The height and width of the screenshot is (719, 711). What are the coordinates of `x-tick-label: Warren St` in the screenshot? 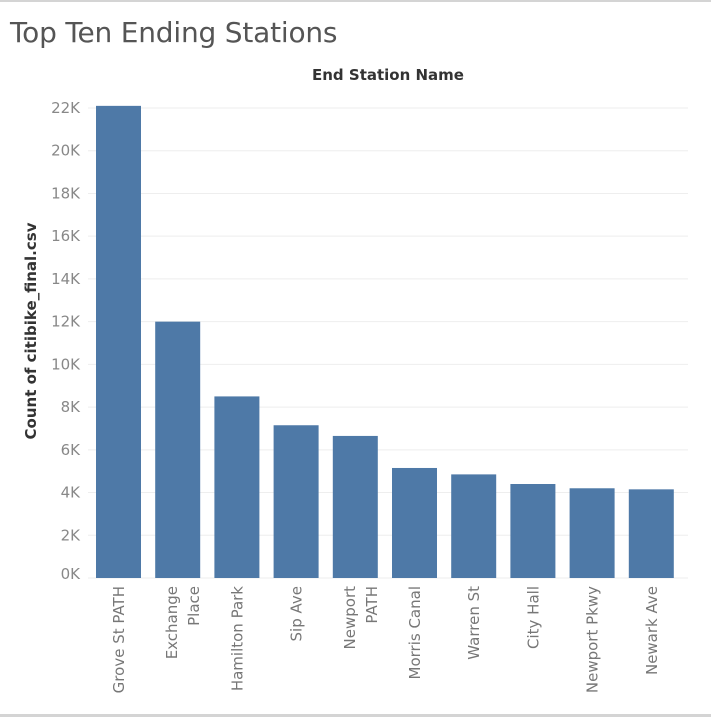 It's located at (474, 623).